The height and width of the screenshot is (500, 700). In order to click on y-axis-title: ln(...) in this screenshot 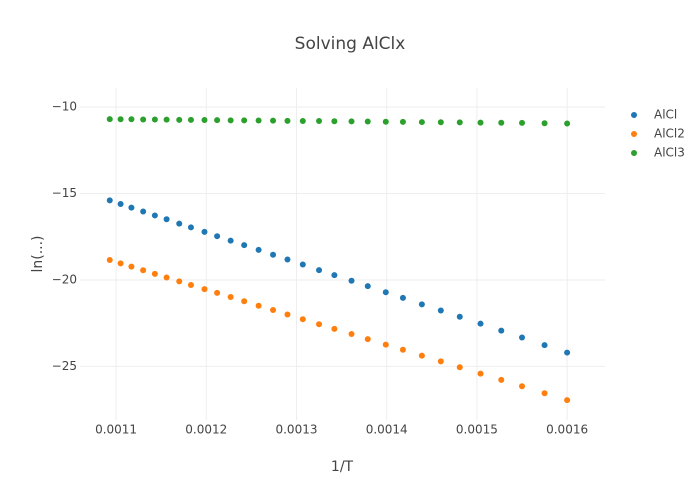, I will do `click(38, 253)`.